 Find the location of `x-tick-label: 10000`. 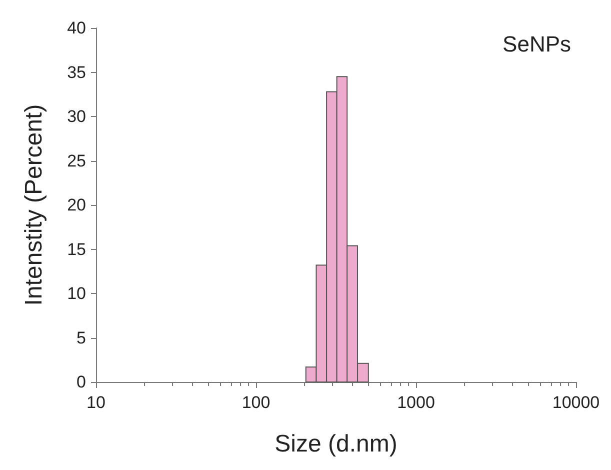

x-tick-label: 10000 is located at coordinates (576, 402).